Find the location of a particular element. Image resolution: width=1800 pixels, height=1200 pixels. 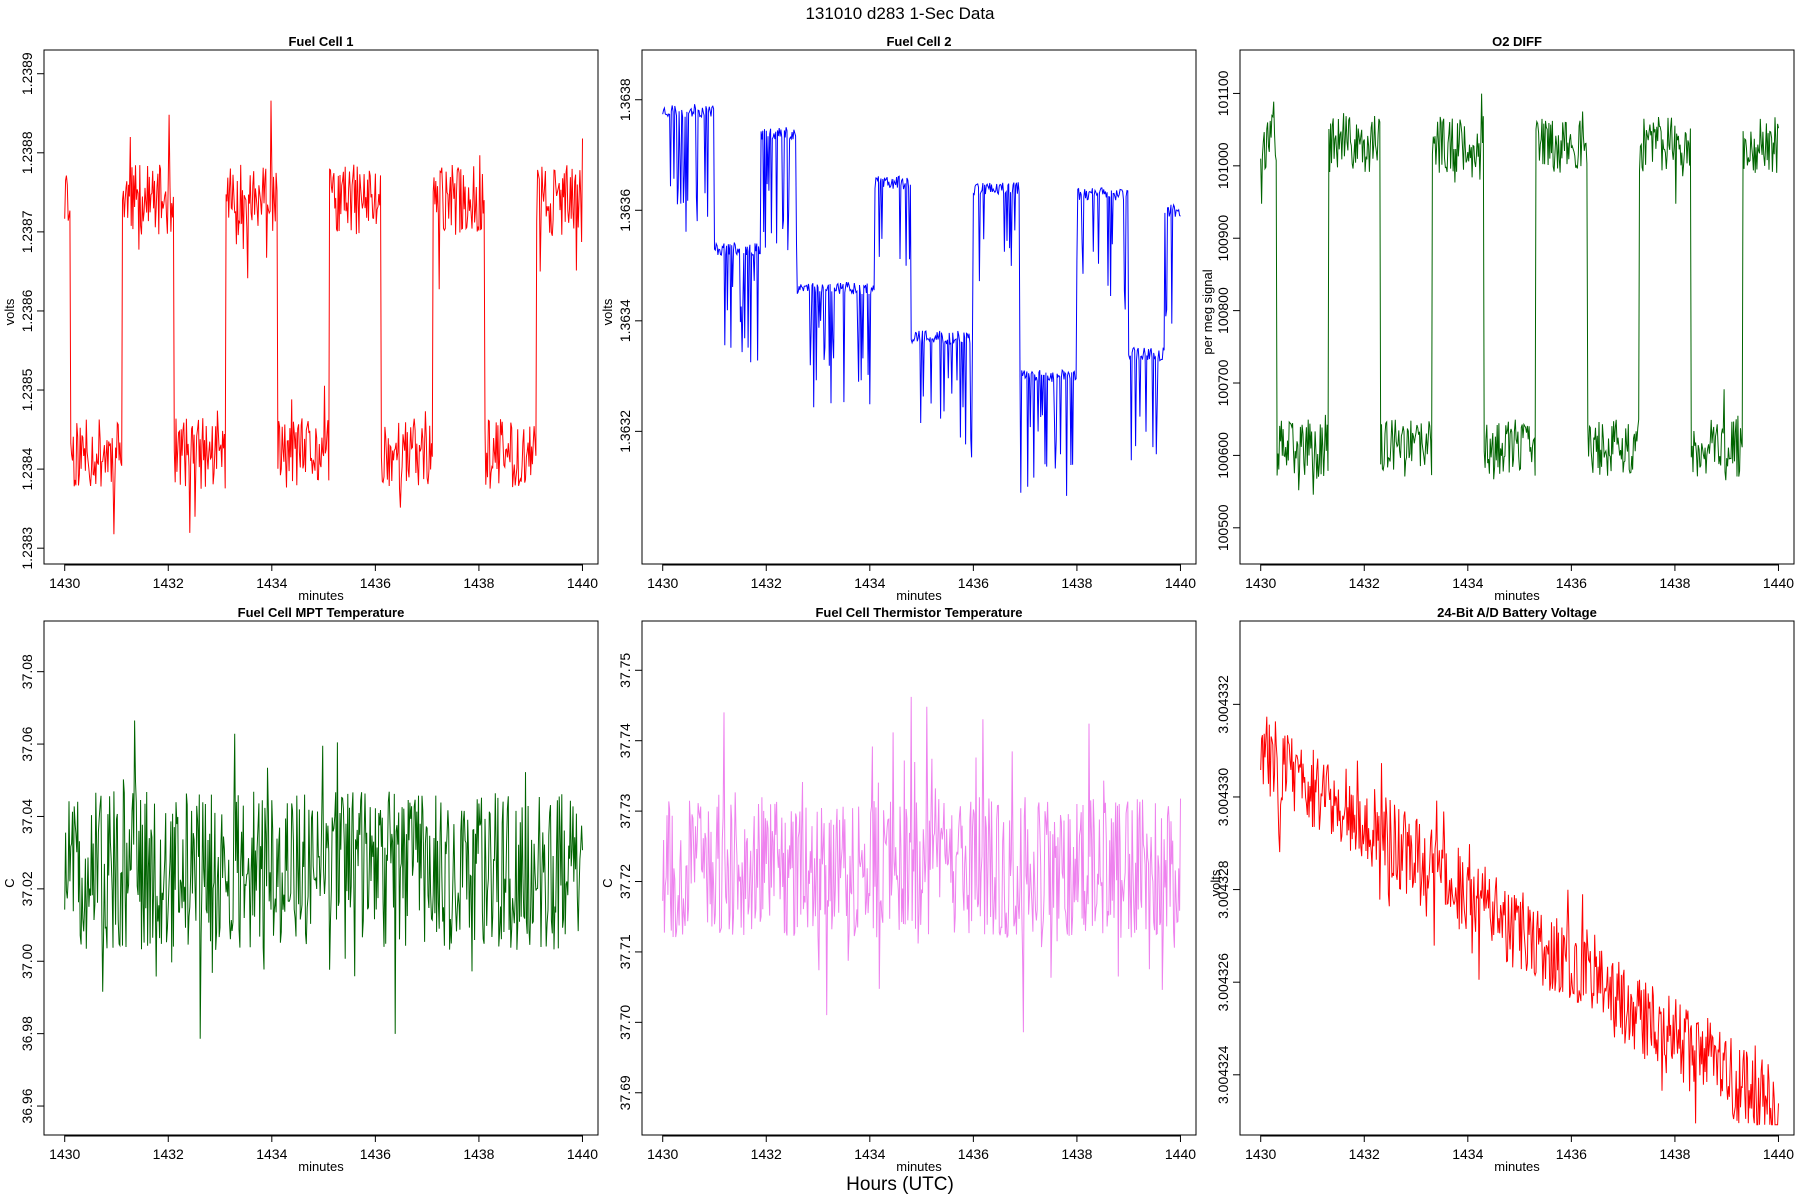

y-tick-label: 100900 is located at coordinates (1223, 238).